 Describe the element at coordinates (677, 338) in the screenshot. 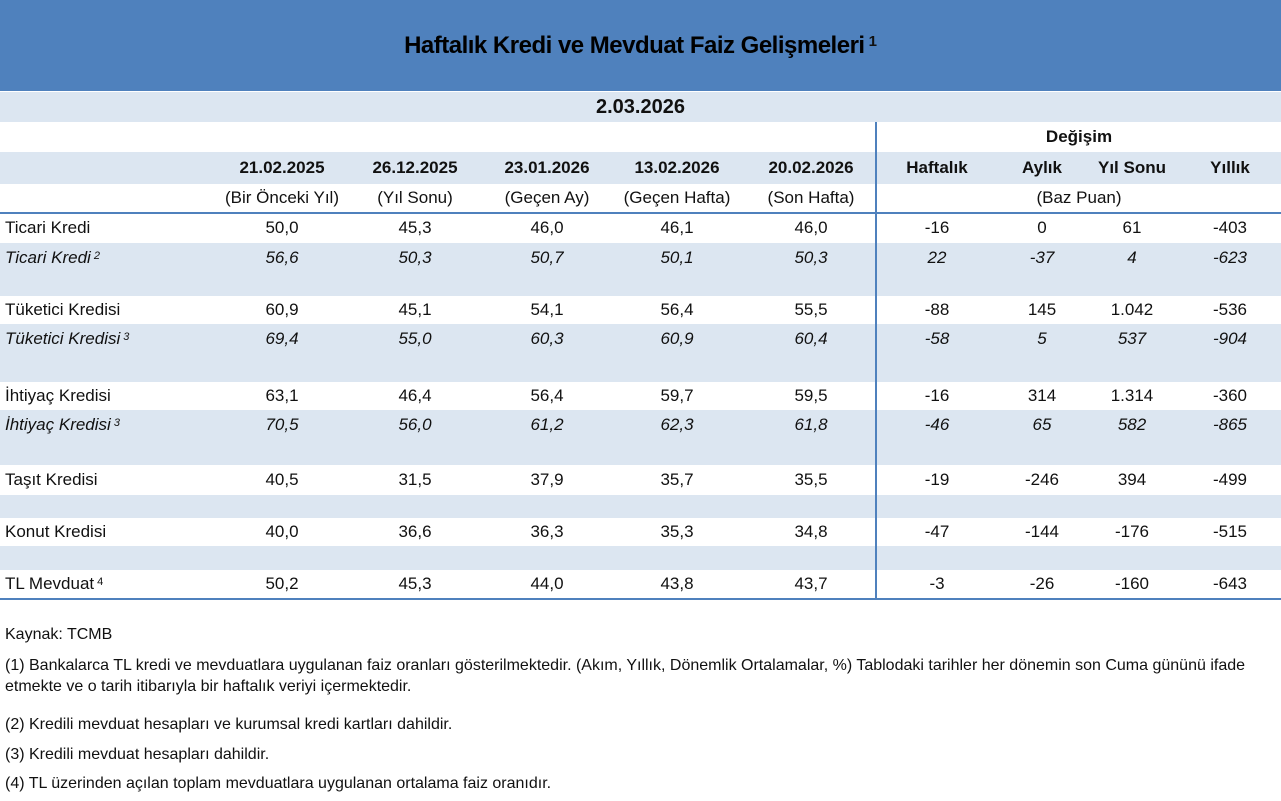

I see `rate-cell: 60,9` at that location.